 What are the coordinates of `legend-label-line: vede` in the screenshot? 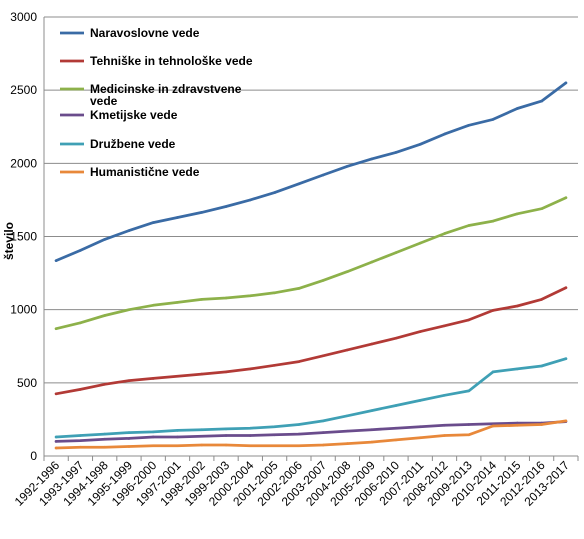 It's located at (104, 101).